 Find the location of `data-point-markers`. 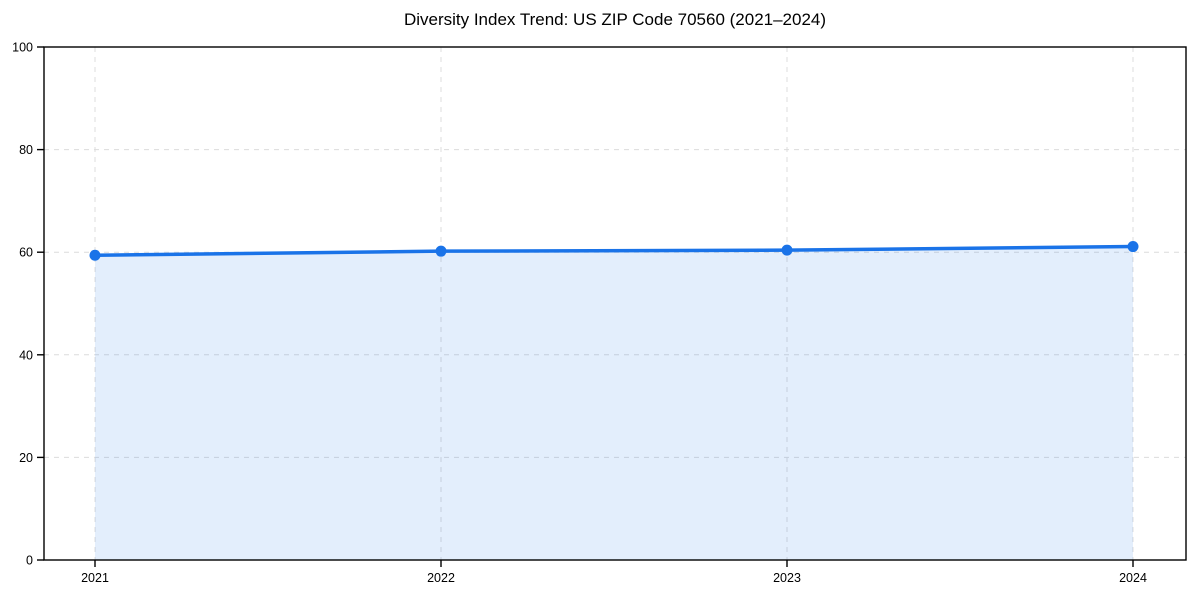

data-point-markers is located at coordinates (614, 251).